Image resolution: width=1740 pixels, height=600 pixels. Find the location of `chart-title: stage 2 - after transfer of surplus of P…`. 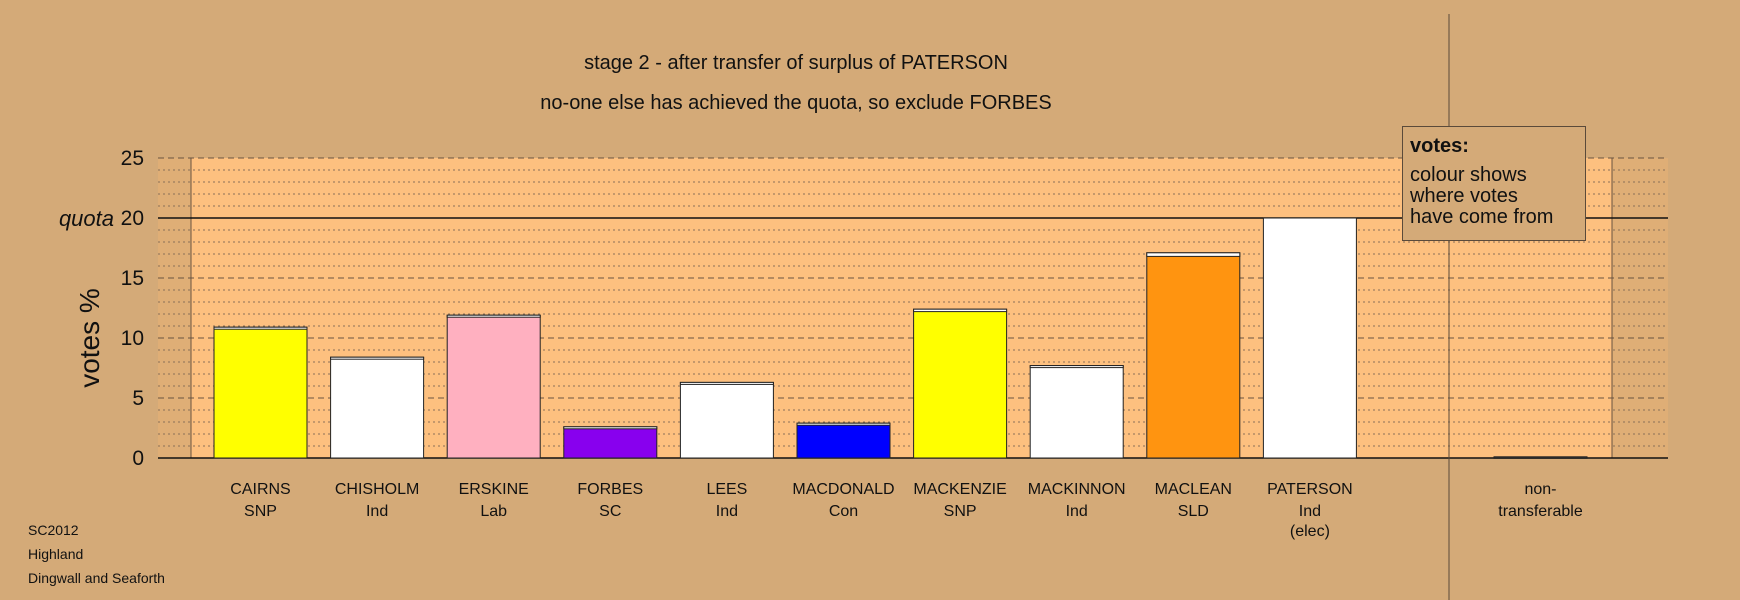

chart-title: stage 2 - after transfer of surplus of P… is located at coordinates (796, 63).